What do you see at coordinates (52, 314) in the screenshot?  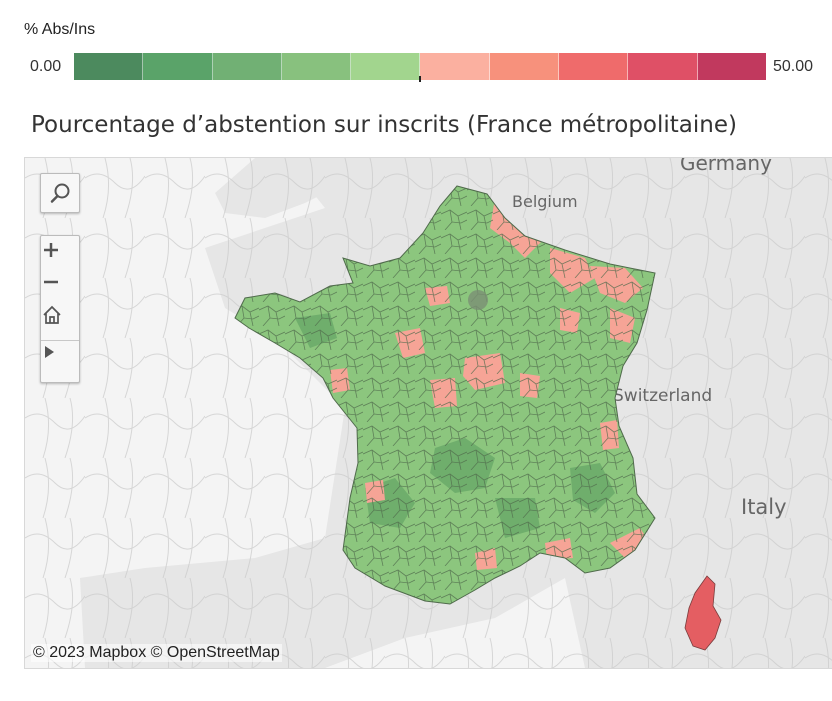 I see `home-icon` at bounding box center [52, 314].